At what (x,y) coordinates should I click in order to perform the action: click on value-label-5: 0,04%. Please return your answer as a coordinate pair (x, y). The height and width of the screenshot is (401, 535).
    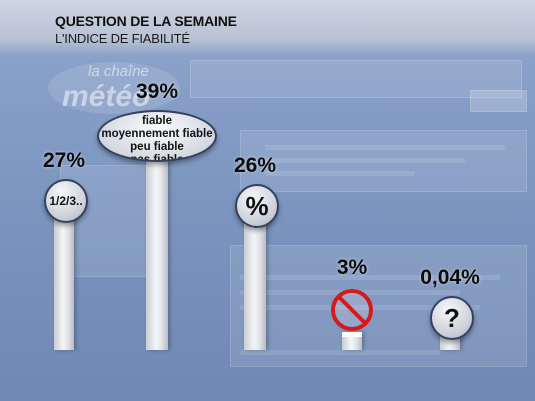
    Looking at the image, I should click on (450, 277).